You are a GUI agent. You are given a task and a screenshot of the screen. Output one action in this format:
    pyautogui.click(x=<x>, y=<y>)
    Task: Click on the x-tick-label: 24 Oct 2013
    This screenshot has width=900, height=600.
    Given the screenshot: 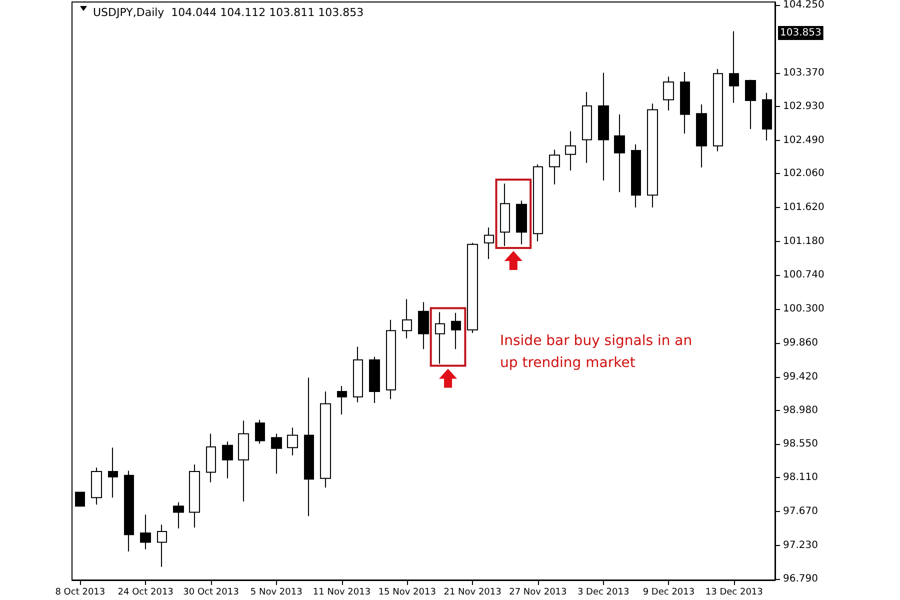 What is the action you would take?
    pyautogui.click(x=146, y=593)
    